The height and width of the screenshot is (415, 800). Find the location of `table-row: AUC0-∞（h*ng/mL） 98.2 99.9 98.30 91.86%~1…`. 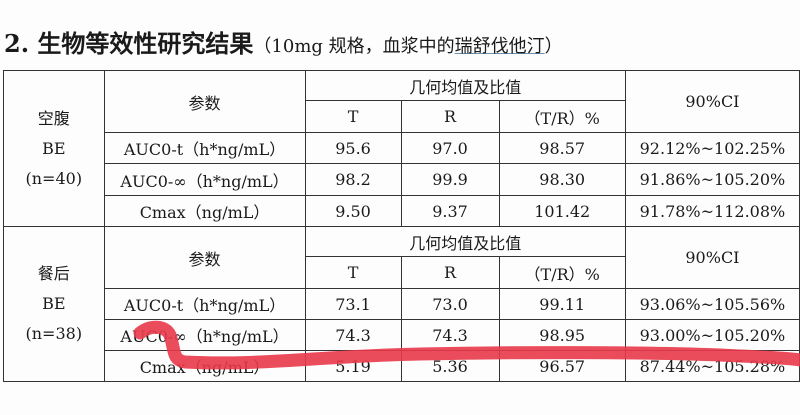

table-row: AUC0-∞（h*ng/mL） 98.2 99.9 98.30 91.86%~1… is located at coordinates (402, 179).